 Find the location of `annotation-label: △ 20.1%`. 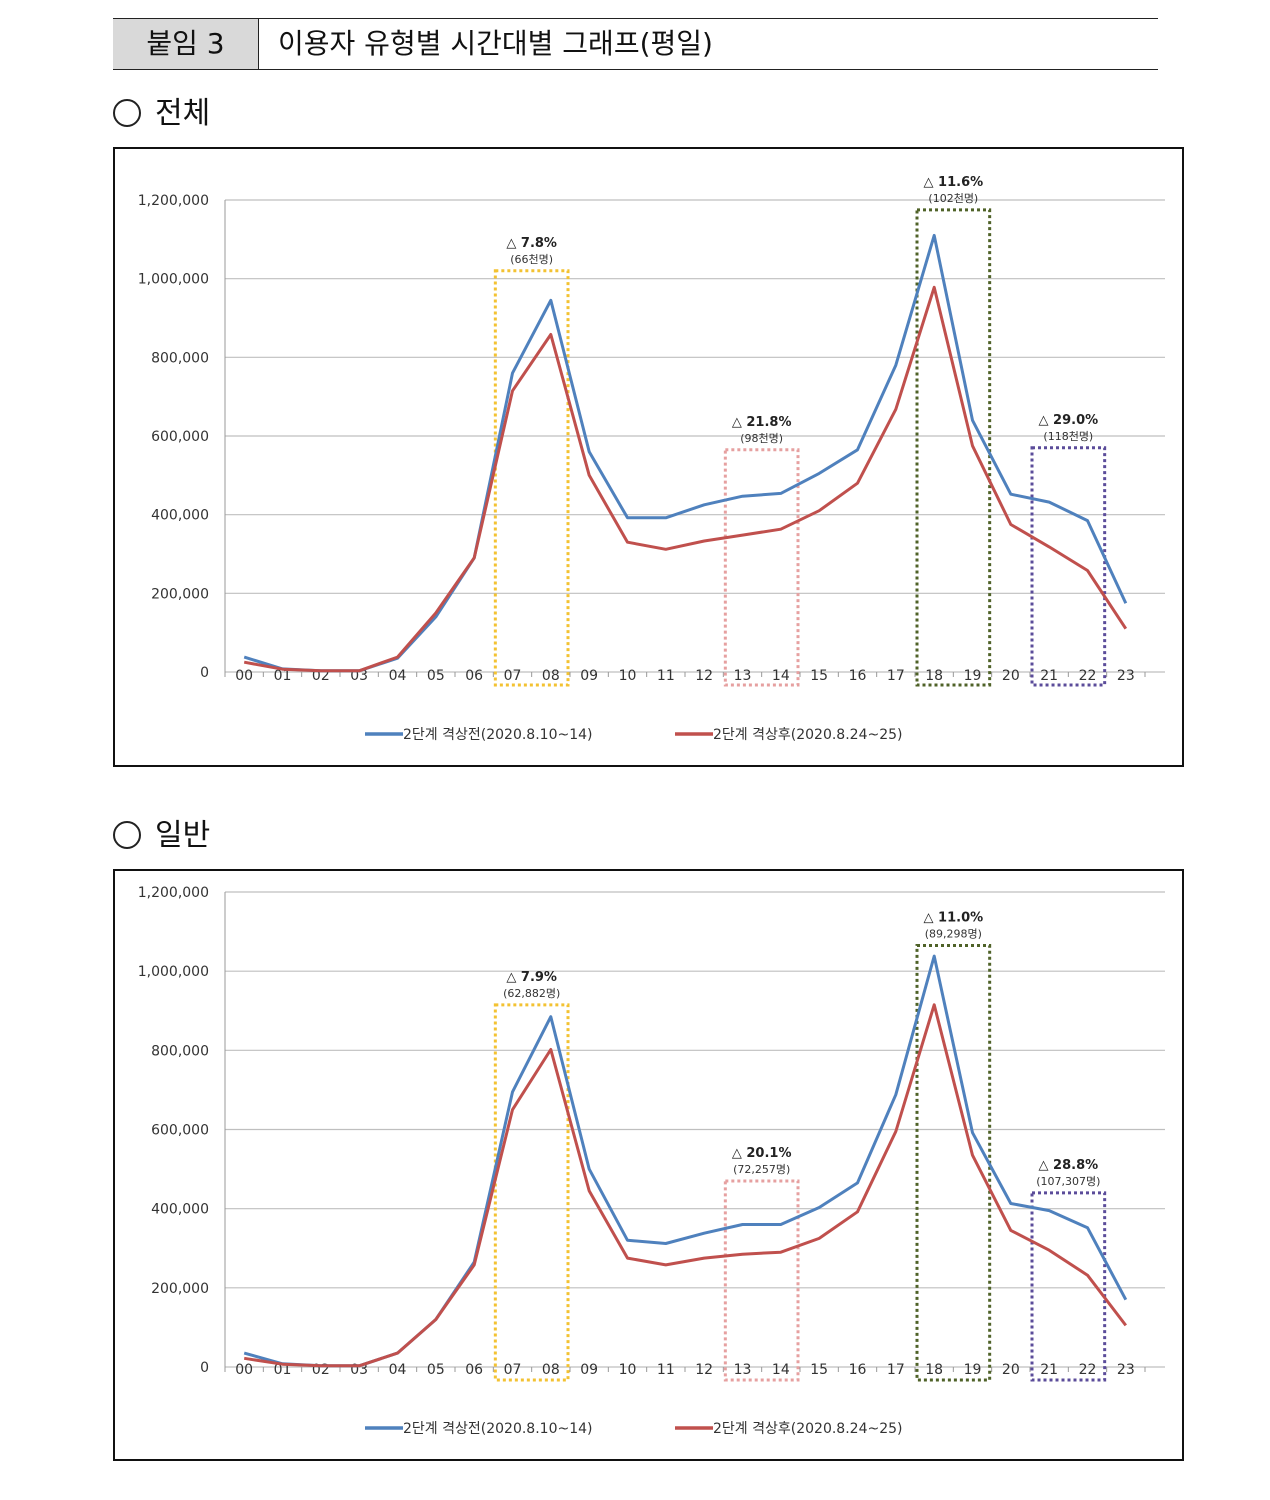

annotation-label: △ 20.1% is located at coordinates (762, 1153).